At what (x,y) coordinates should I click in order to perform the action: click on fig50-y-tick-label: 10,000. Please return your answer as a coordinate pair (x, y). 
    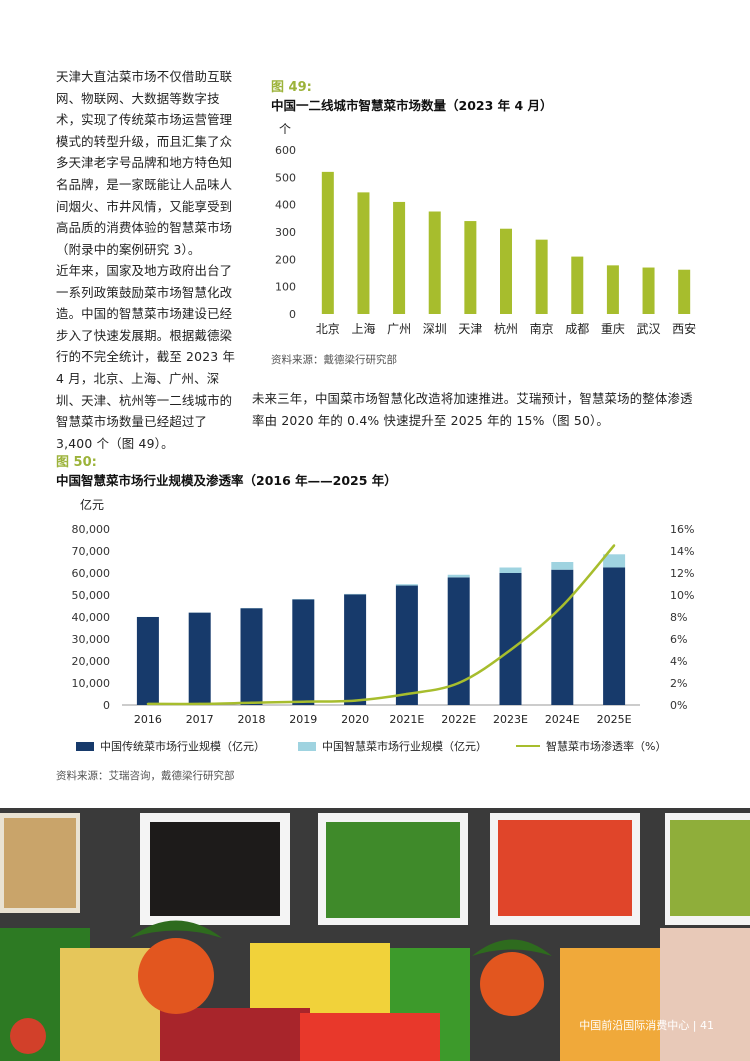
    Looking at the image, I should click on (91, 683).